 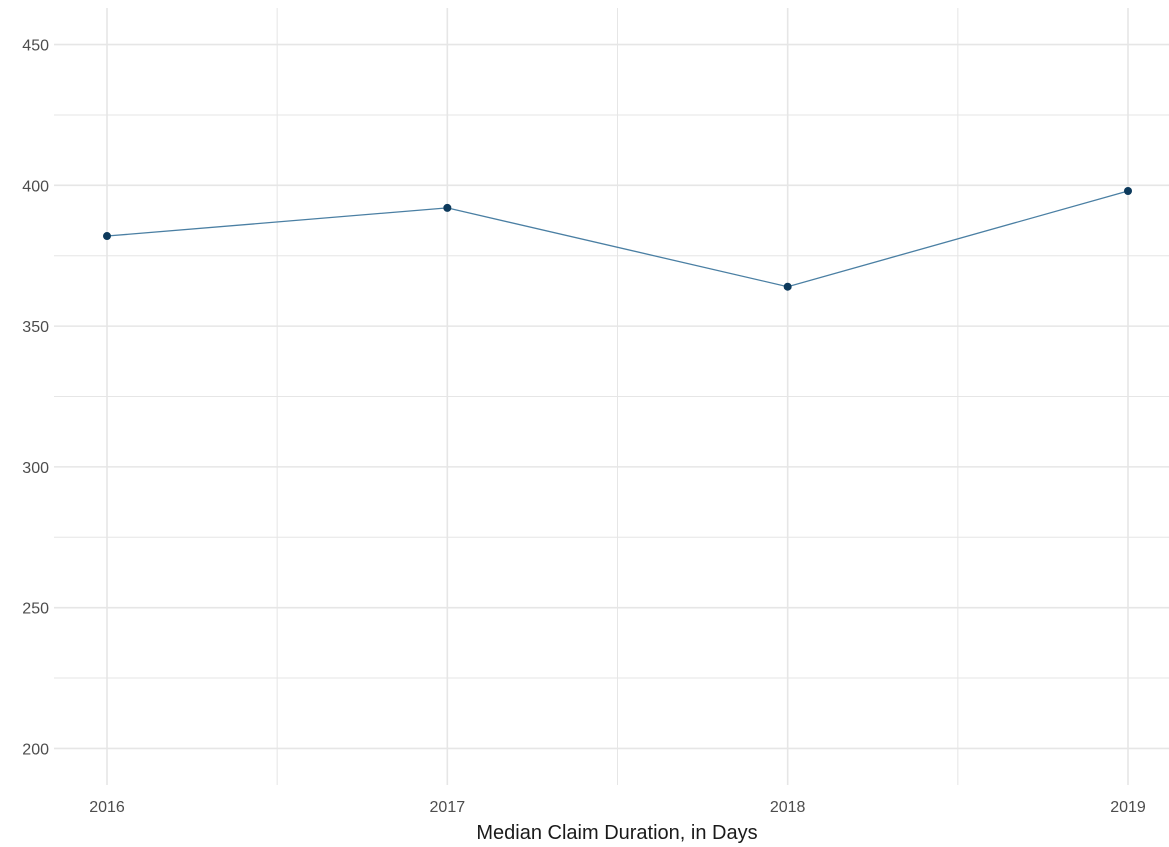 What do you see at coordinates (35, 749) in the screenshot?
I see `y-tick-label: 200` at bounding box center [35, 749].